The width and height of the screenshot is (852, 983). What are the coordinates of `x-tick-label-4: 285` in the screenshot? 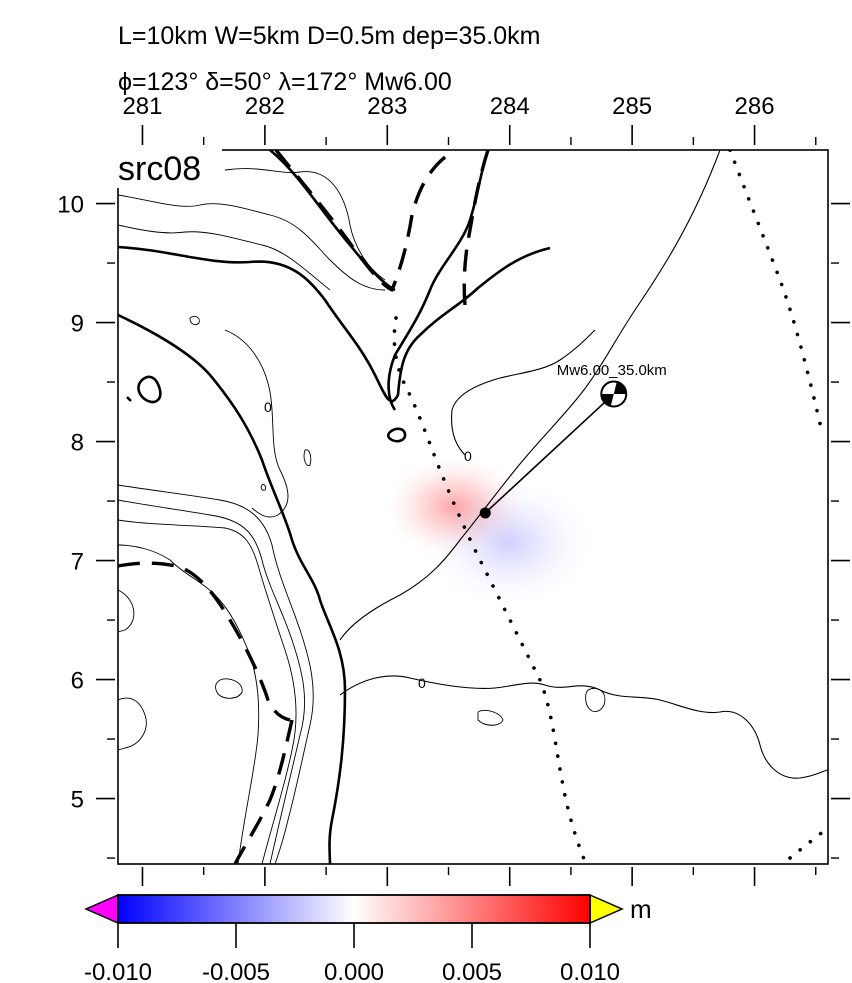 It's located at (632, 106).